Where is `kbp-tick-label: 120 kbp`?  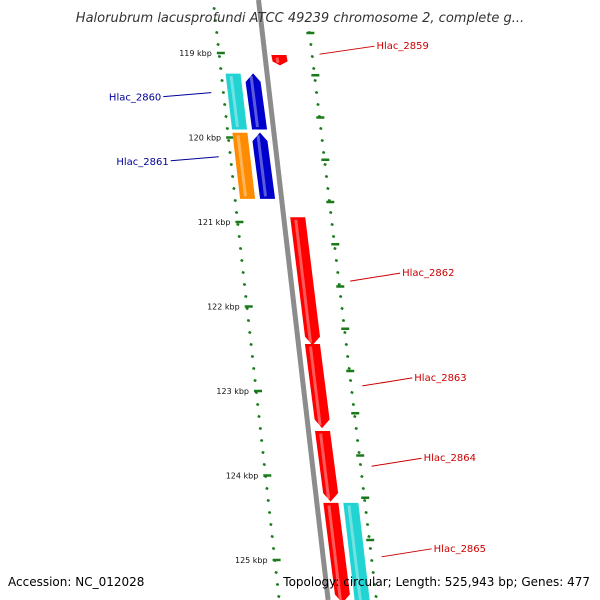 kbp-tick-label: 120 kbp is located at coordinates (205, 138).